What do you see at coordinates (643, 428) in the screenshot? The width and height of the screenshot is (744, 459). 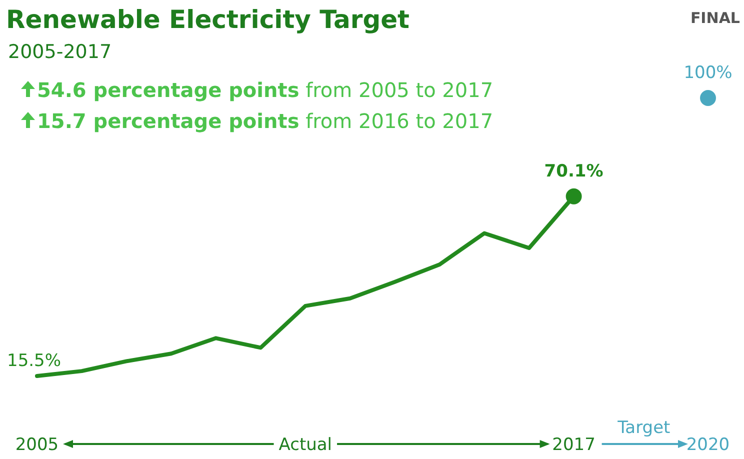 I see `text: Target` at bounding box center [643, 428].